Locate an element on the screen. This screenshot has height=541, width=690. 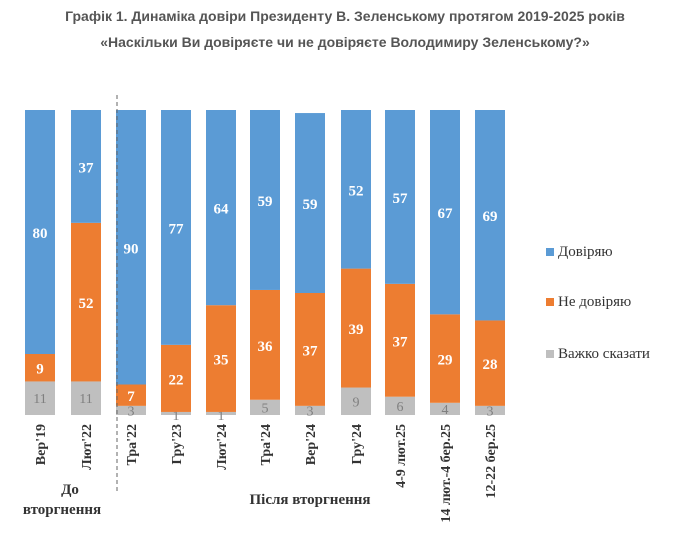
data-label: 39 is located at coordinates (356, 330).